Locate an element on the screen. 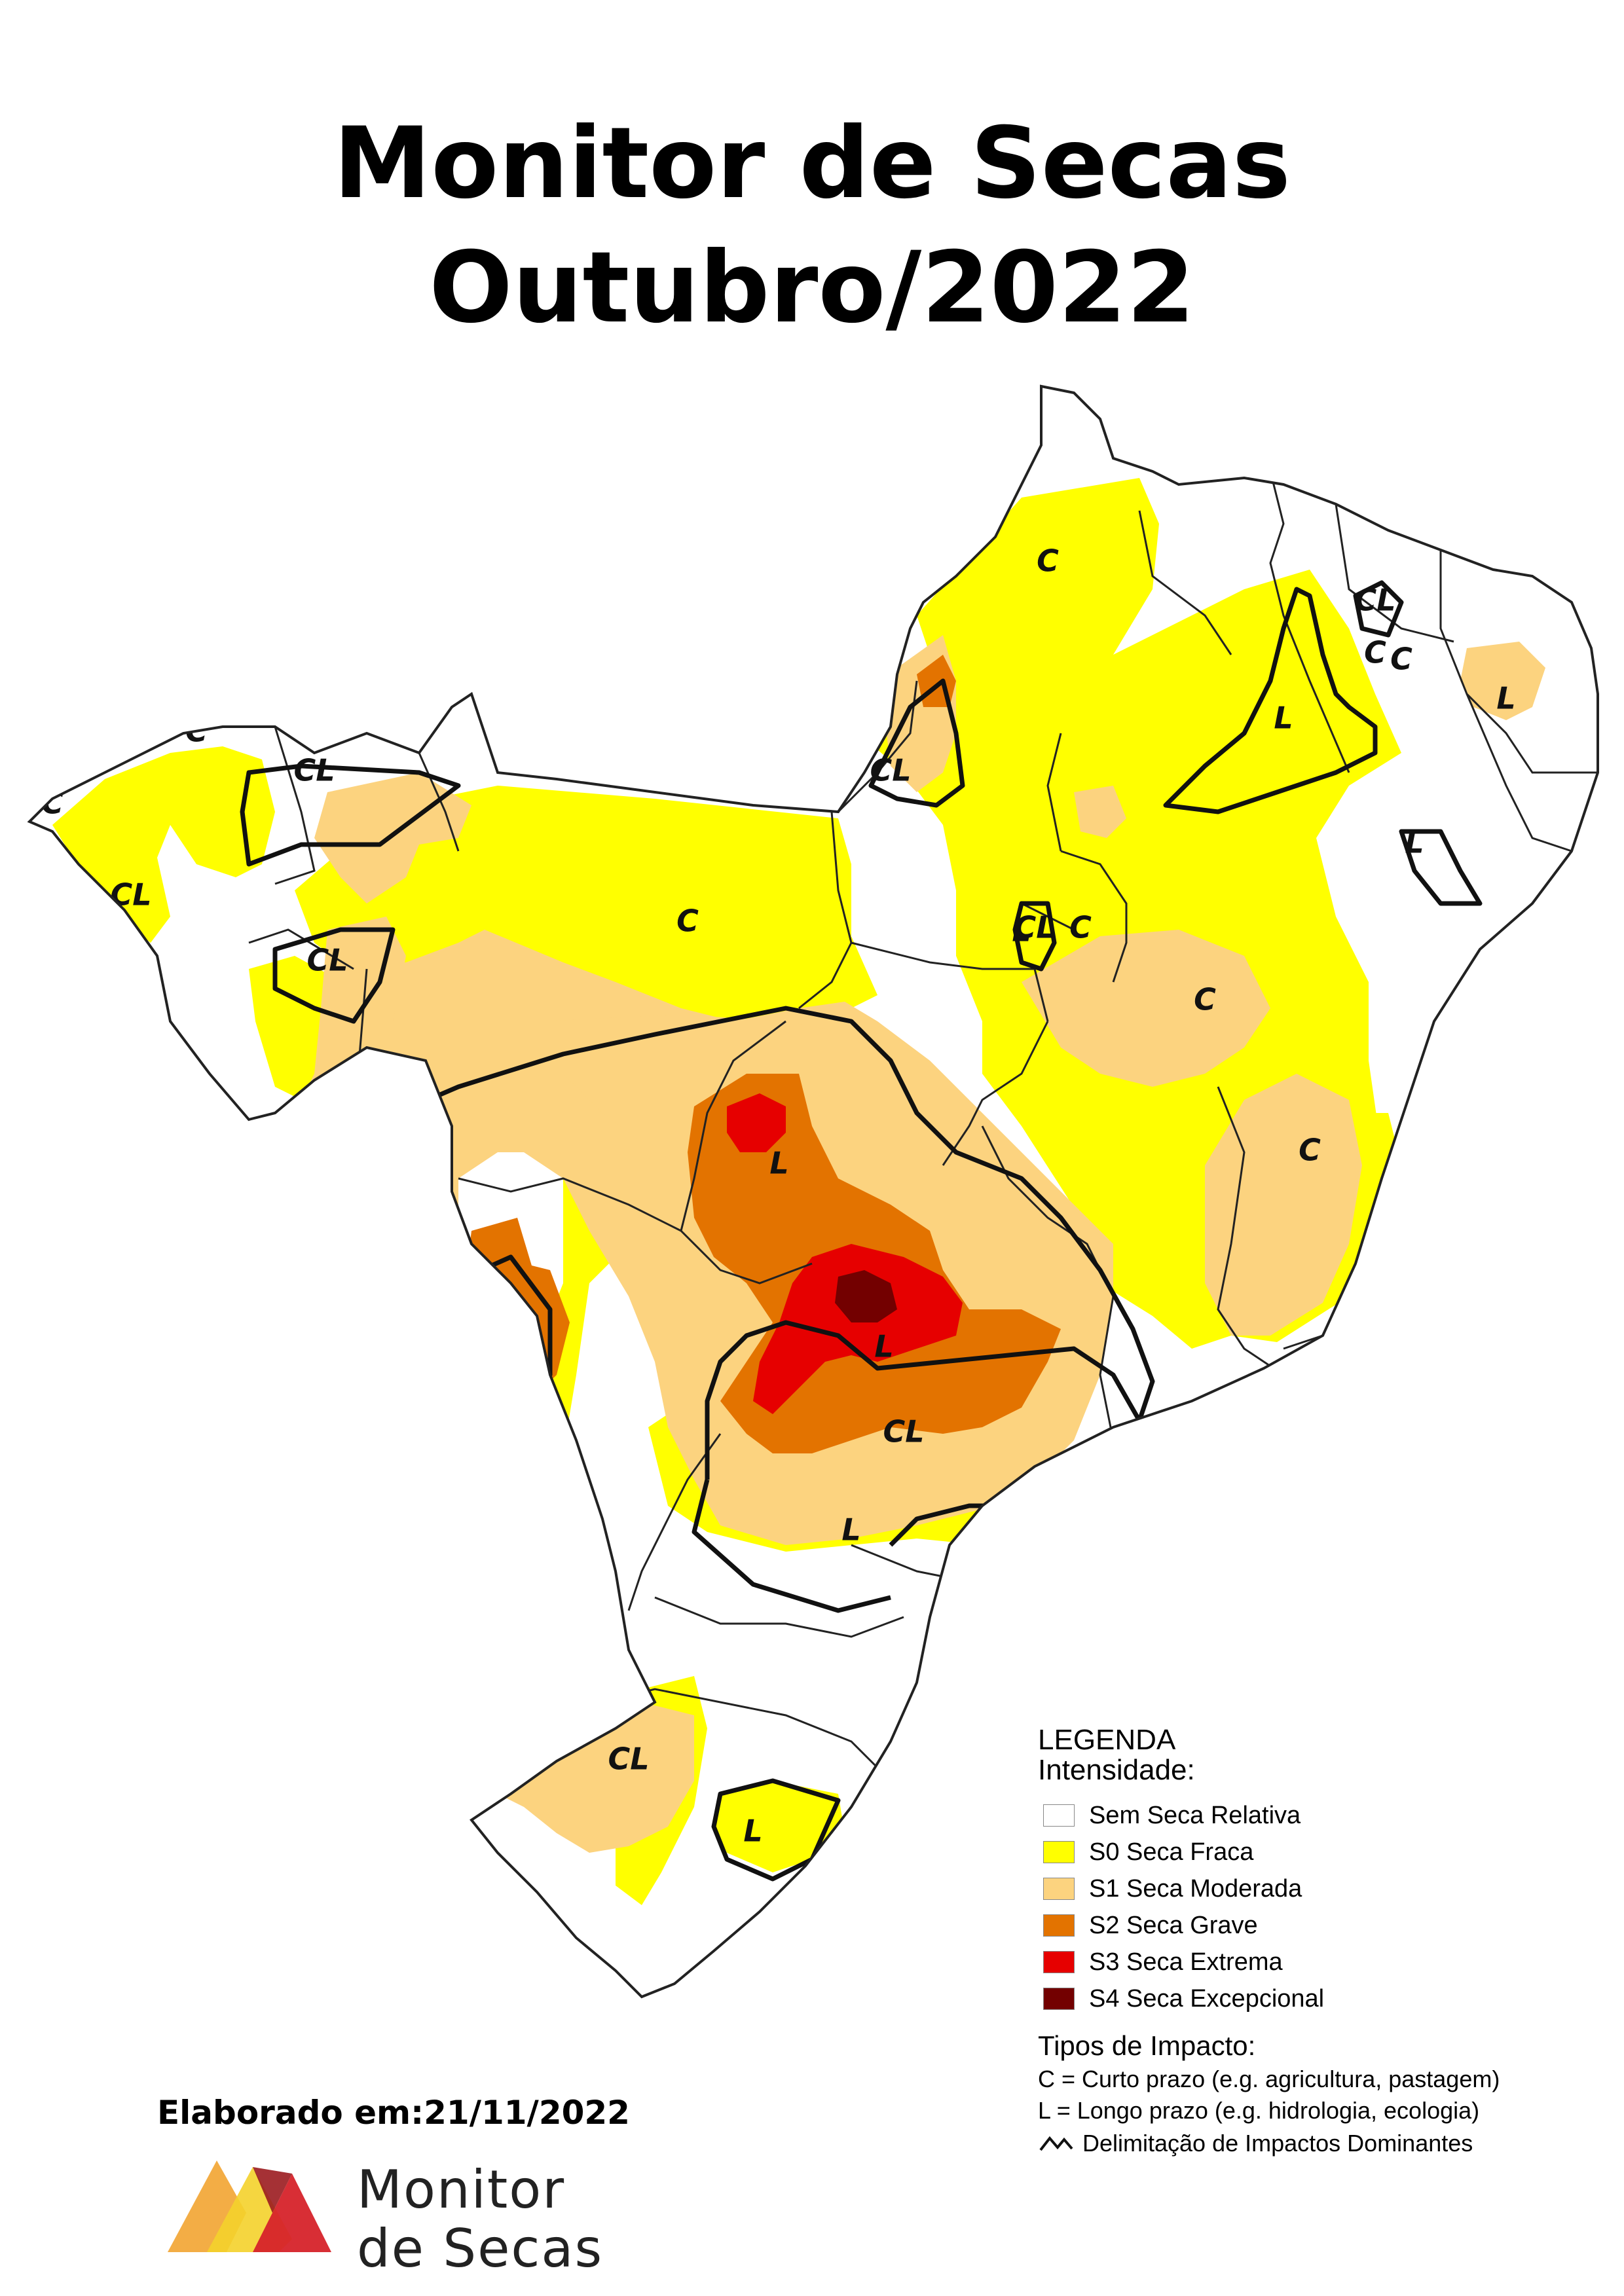 The height and width of the screenshot is (2296, 1624). legend-item: S1 Seca Moderada is located at coordinates (1326, 1888).